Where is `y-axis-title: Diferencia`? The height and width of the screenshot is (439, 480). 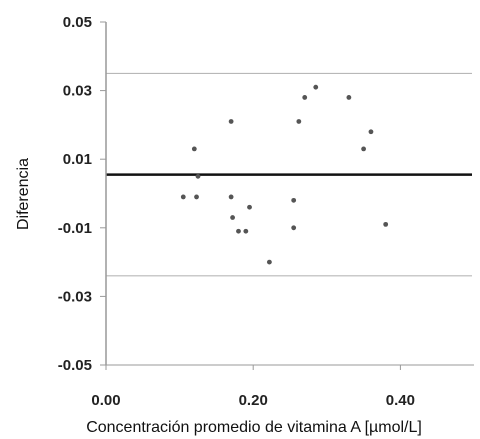 y-axis-title: Diferencia is located at coordinates (23, 194).